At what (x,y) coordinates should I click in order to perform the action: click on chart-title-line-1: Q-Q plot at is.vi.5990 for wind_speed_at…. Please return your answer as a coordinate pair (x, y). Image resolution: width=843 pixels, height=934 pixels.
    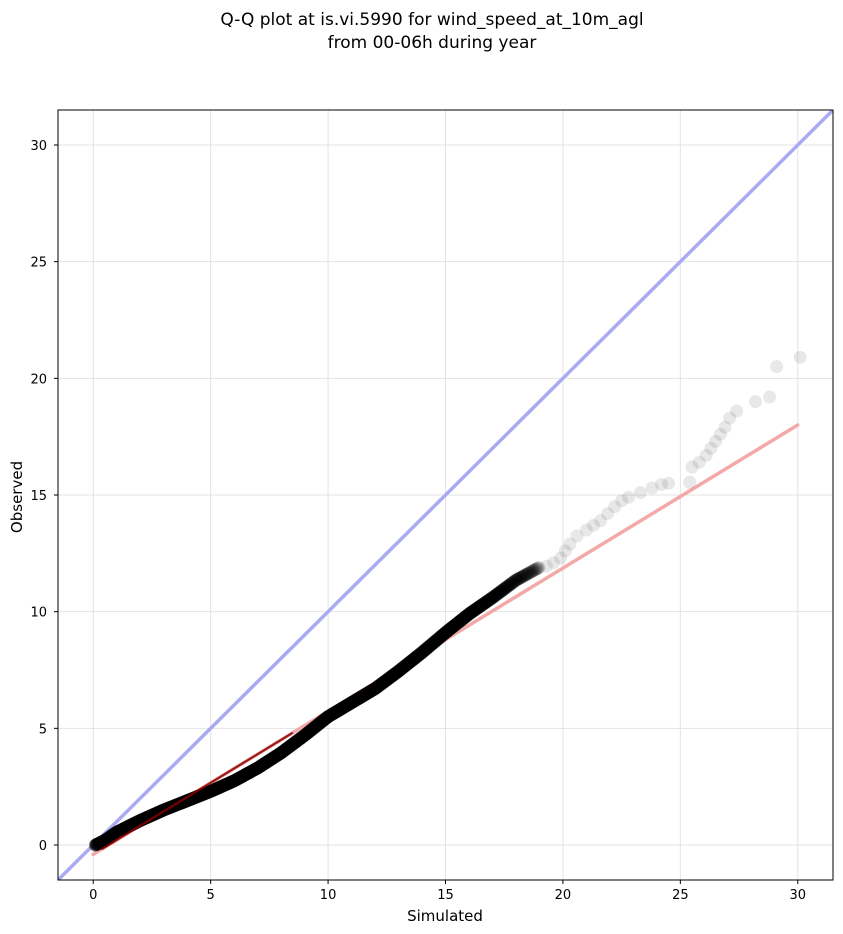
    Looking at the image, I should click on (431, 20).